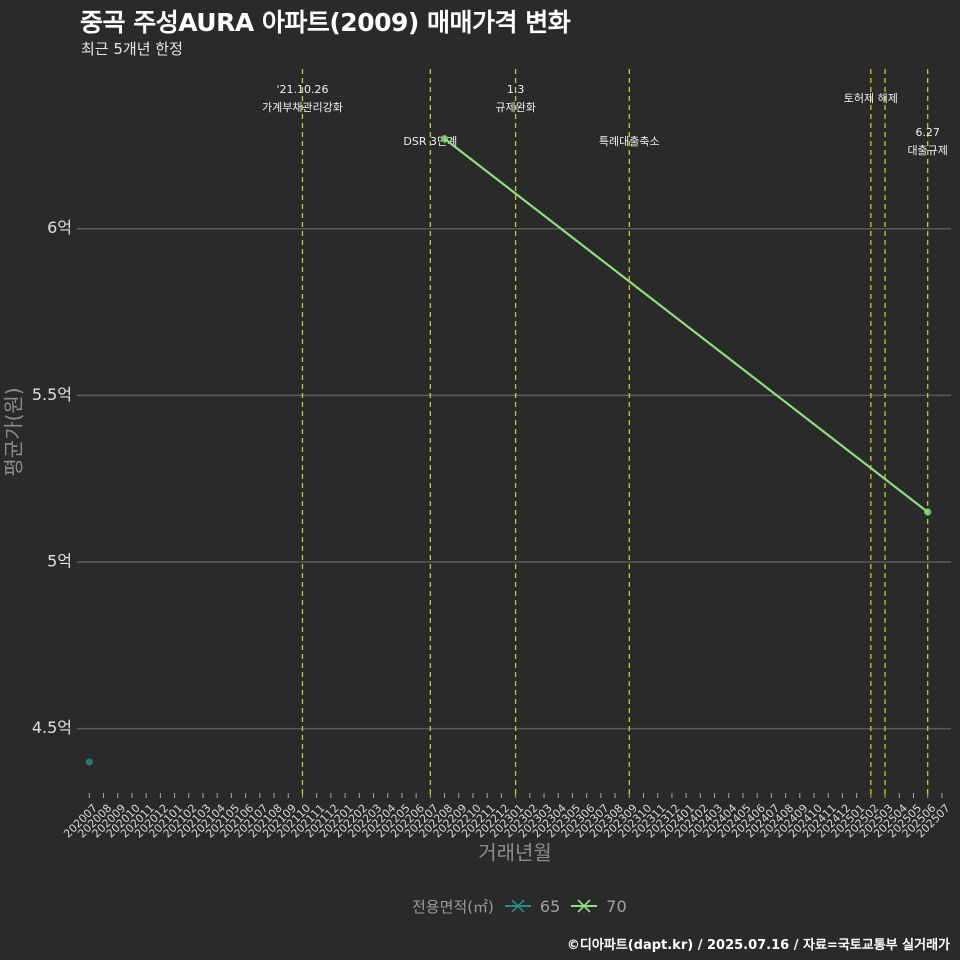  What do you see at coordinates (515, 107) in the screenshot?
I see `event-annotation: 규제완화` at bounding box center [515, 107].